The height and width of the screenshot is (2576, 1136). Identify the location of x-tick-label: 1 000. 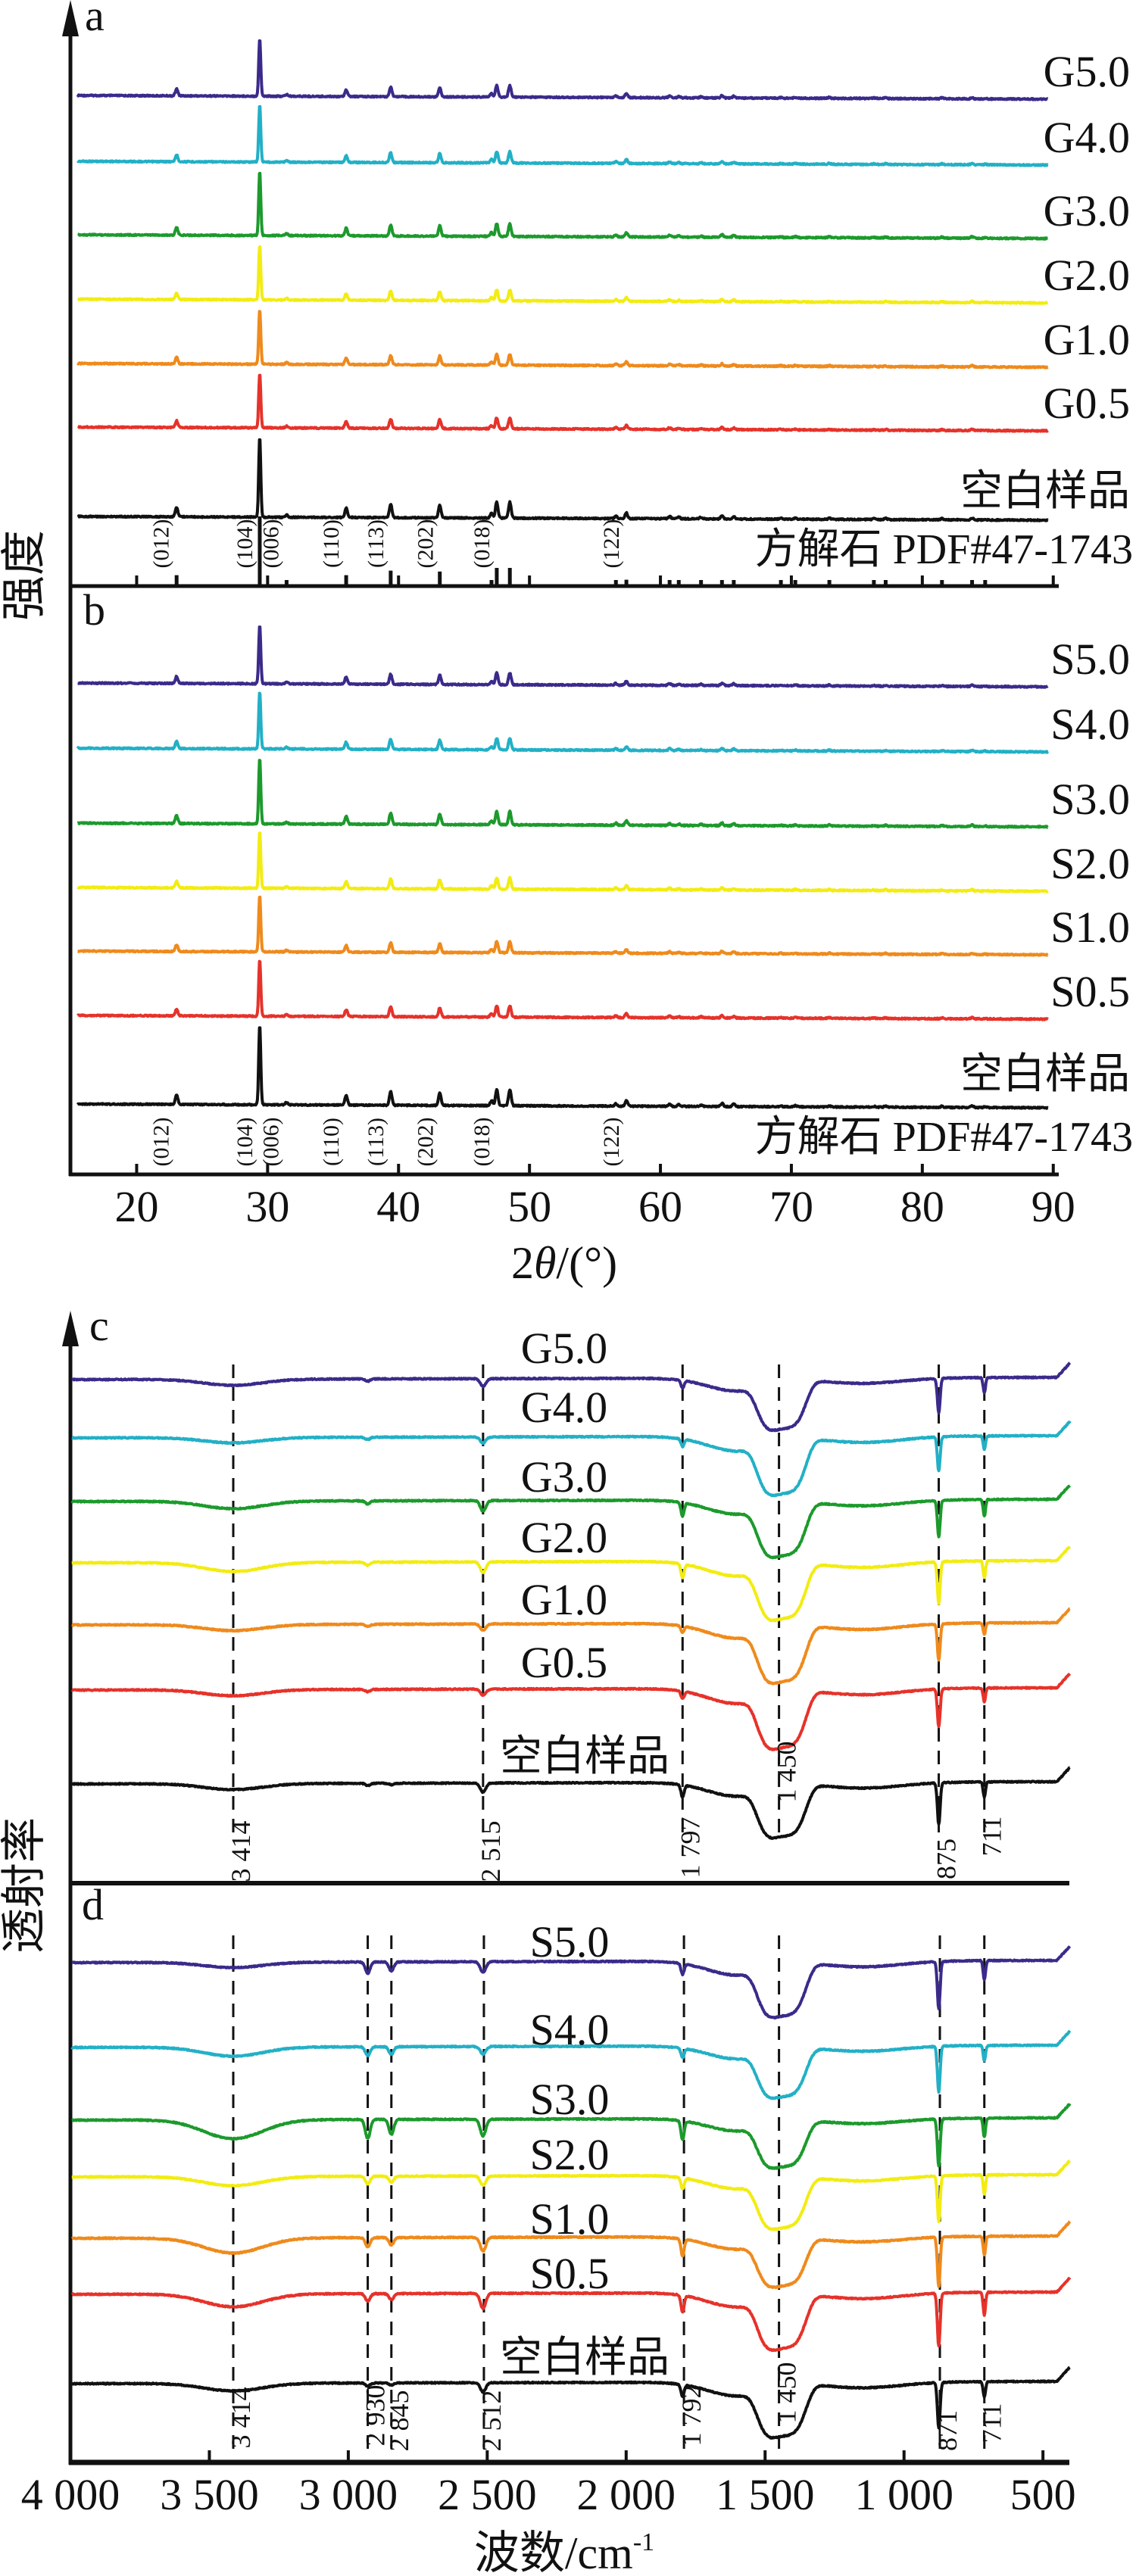
(903, 2494).